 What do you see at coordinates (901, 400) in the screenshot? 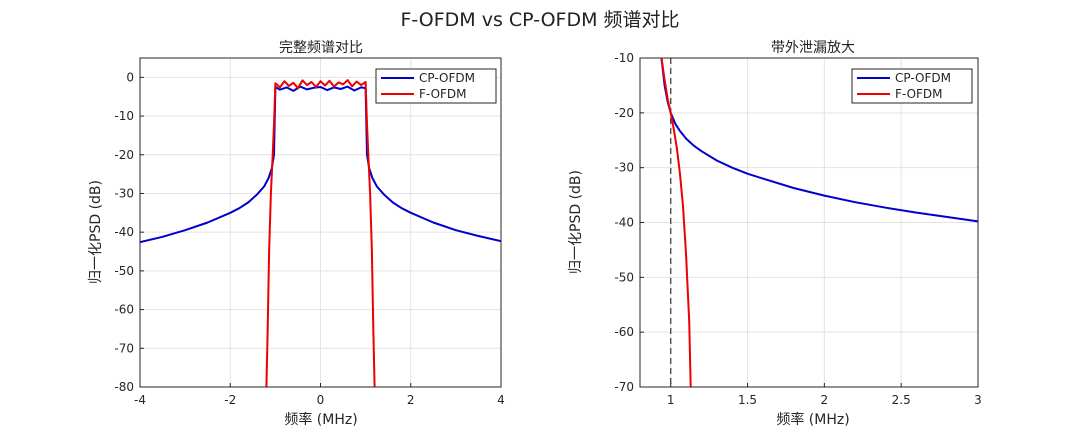
I see `right-plot-x-tick-label-3: 2.5` at bounding box center [901, 400].